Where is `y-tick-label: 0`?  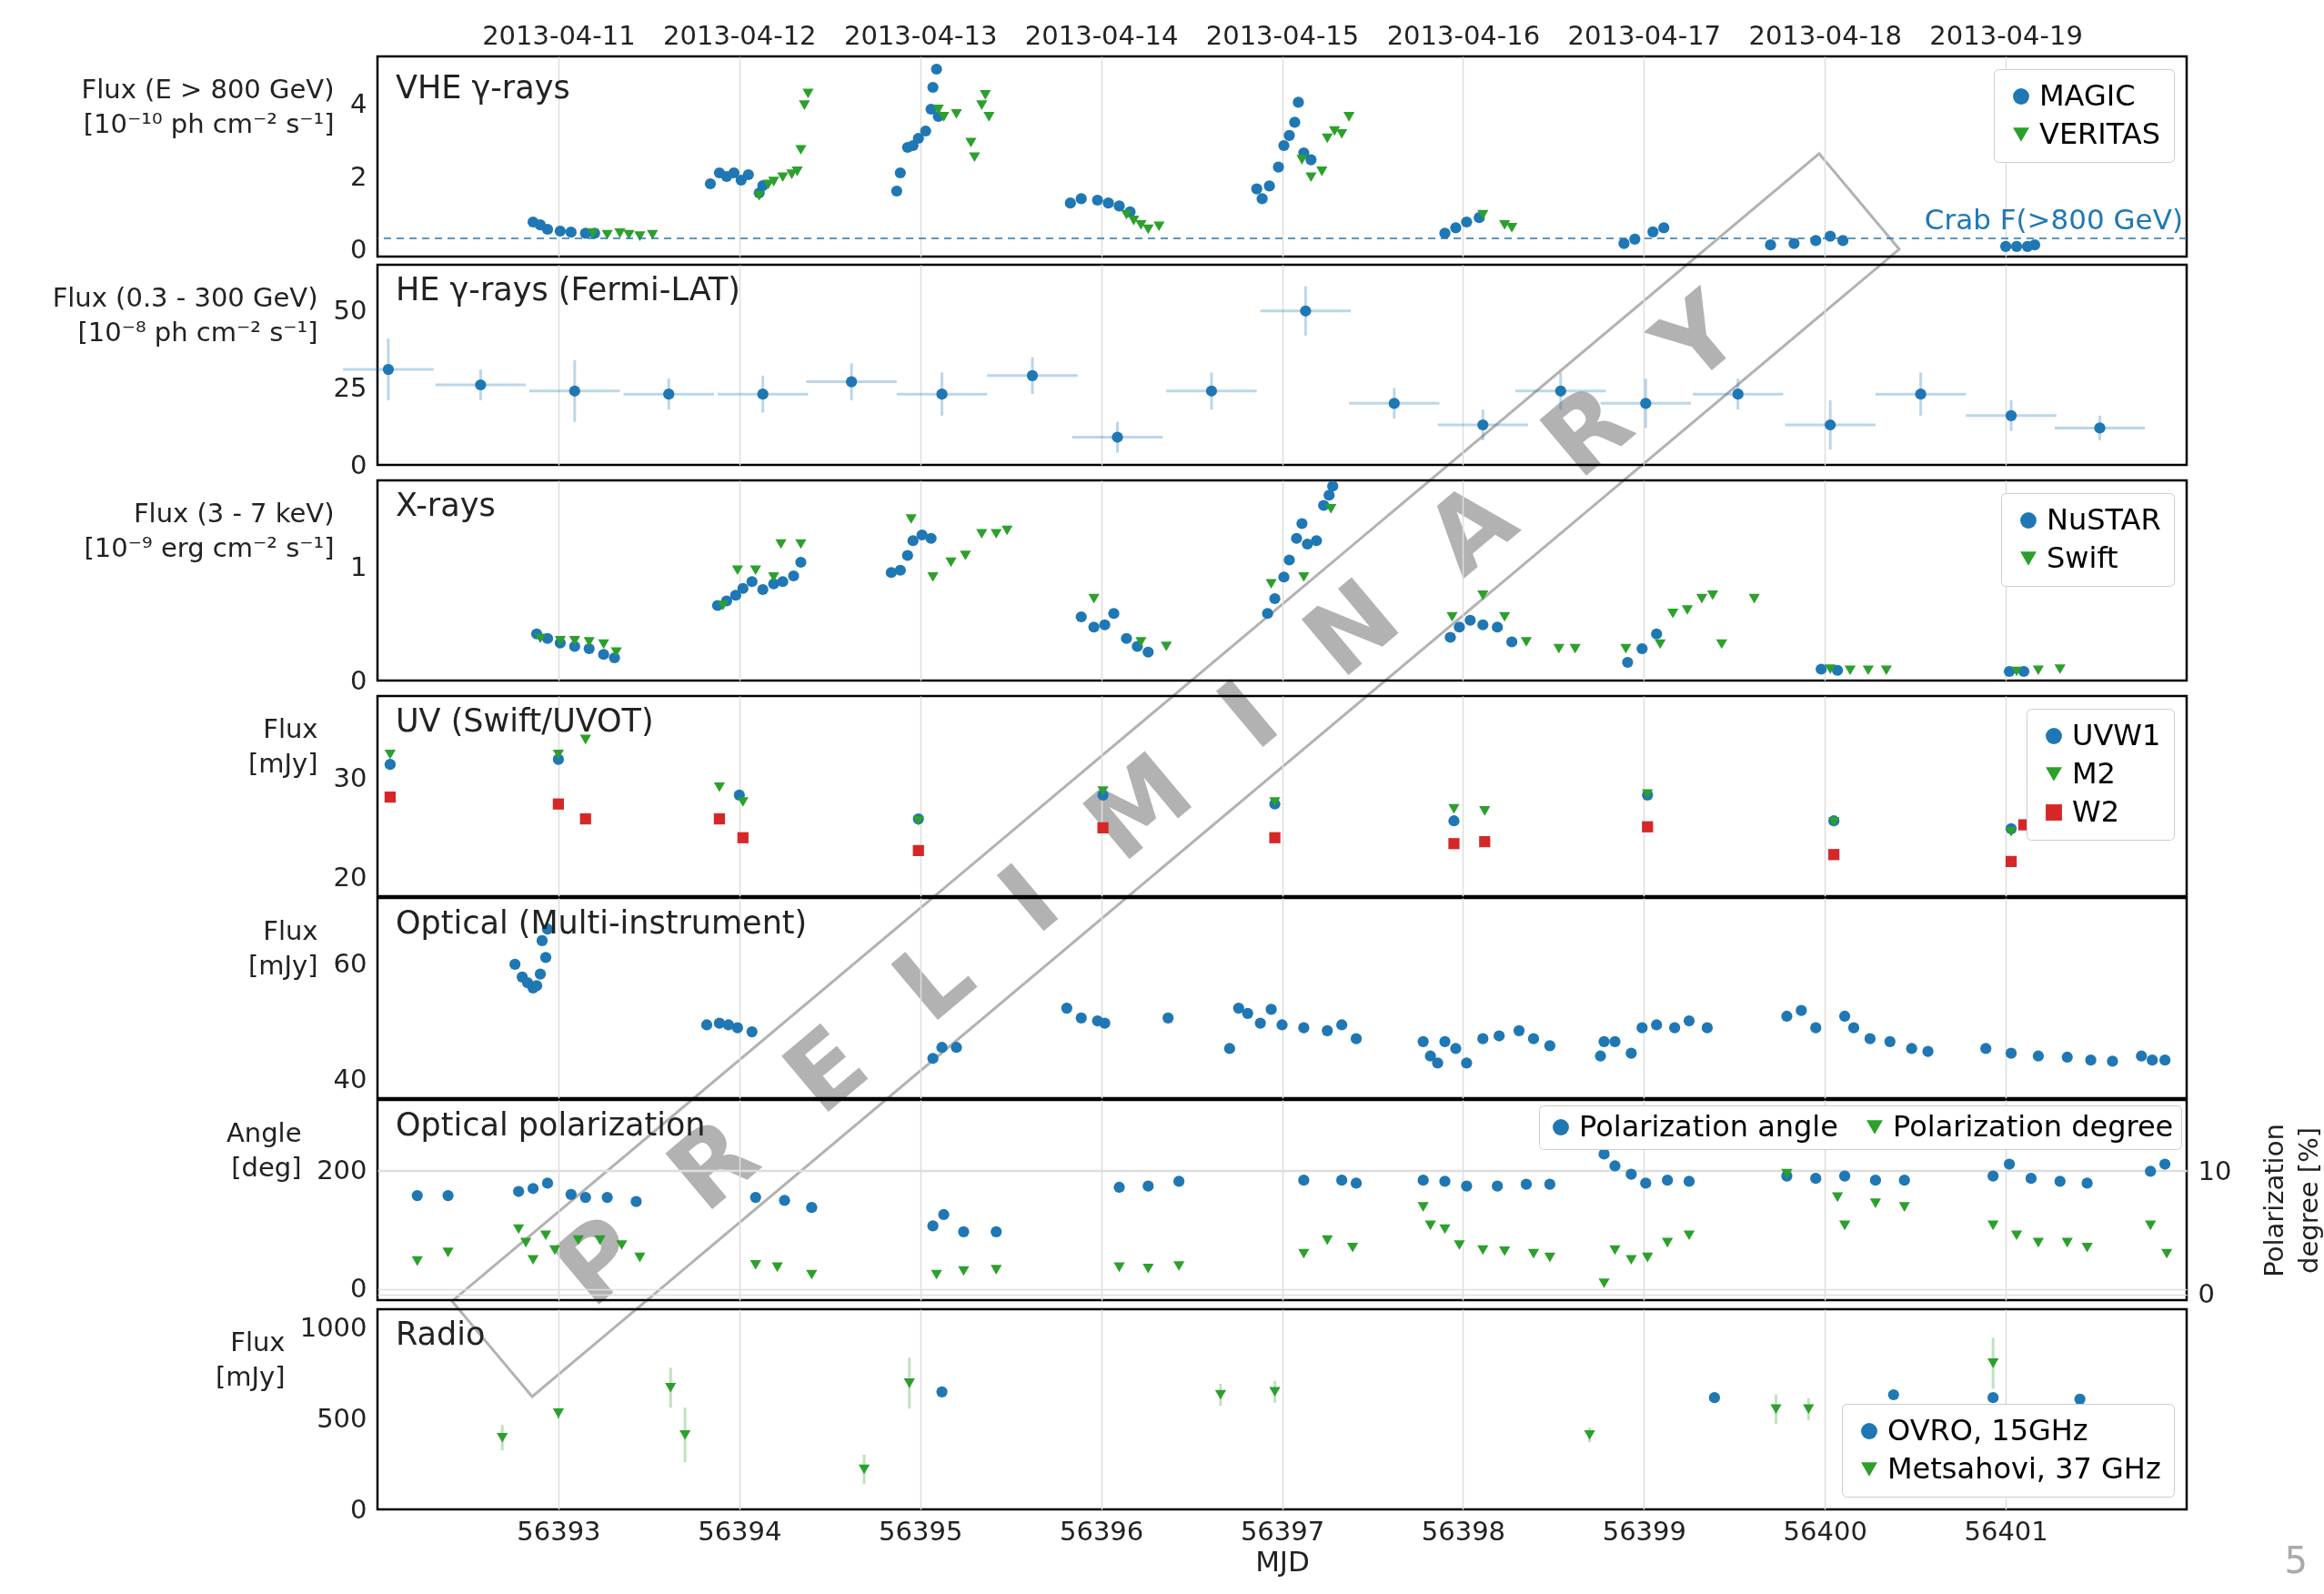 y-tick-label: 0 is located at coordinates (358, 1289).